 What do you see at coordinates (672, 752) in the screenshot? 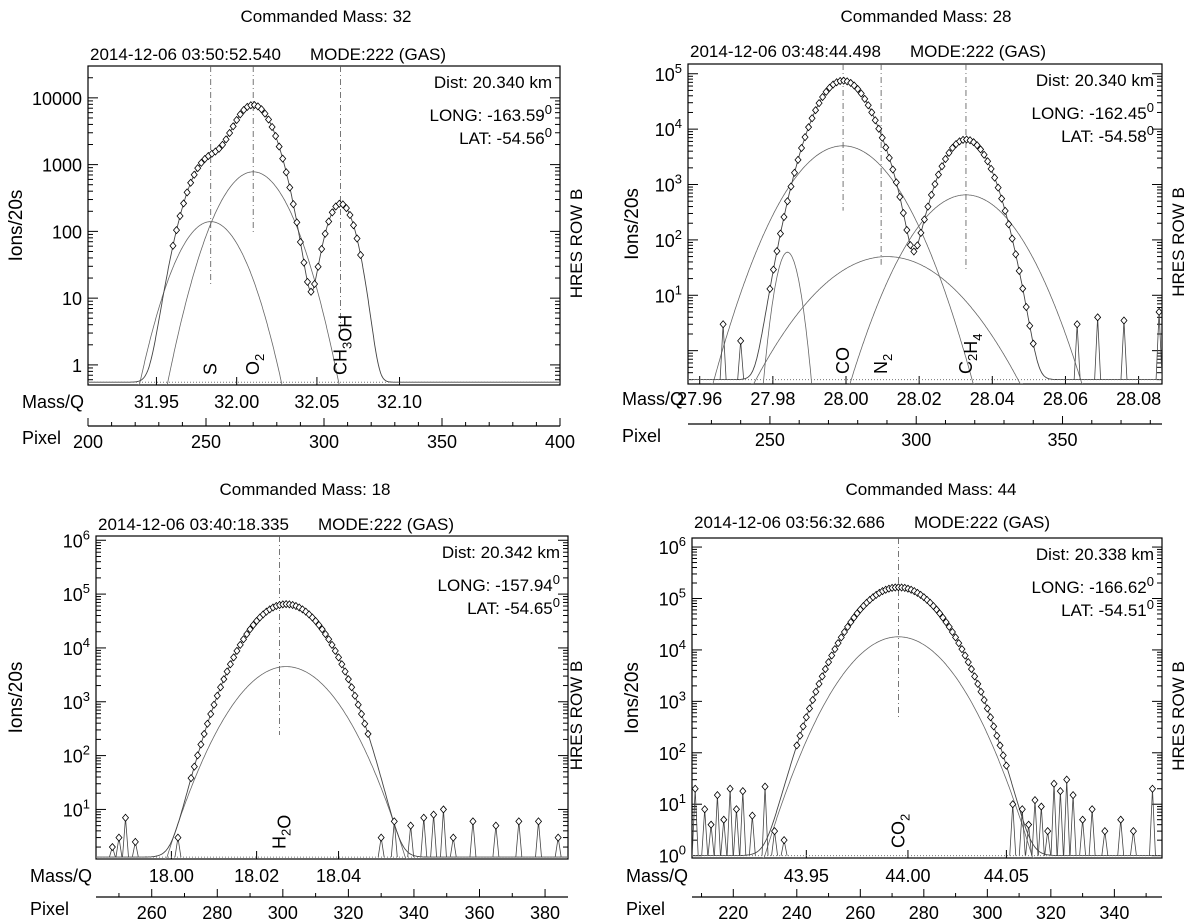
I see `y-tick-label: 10²` at bounding box center [672, 752].